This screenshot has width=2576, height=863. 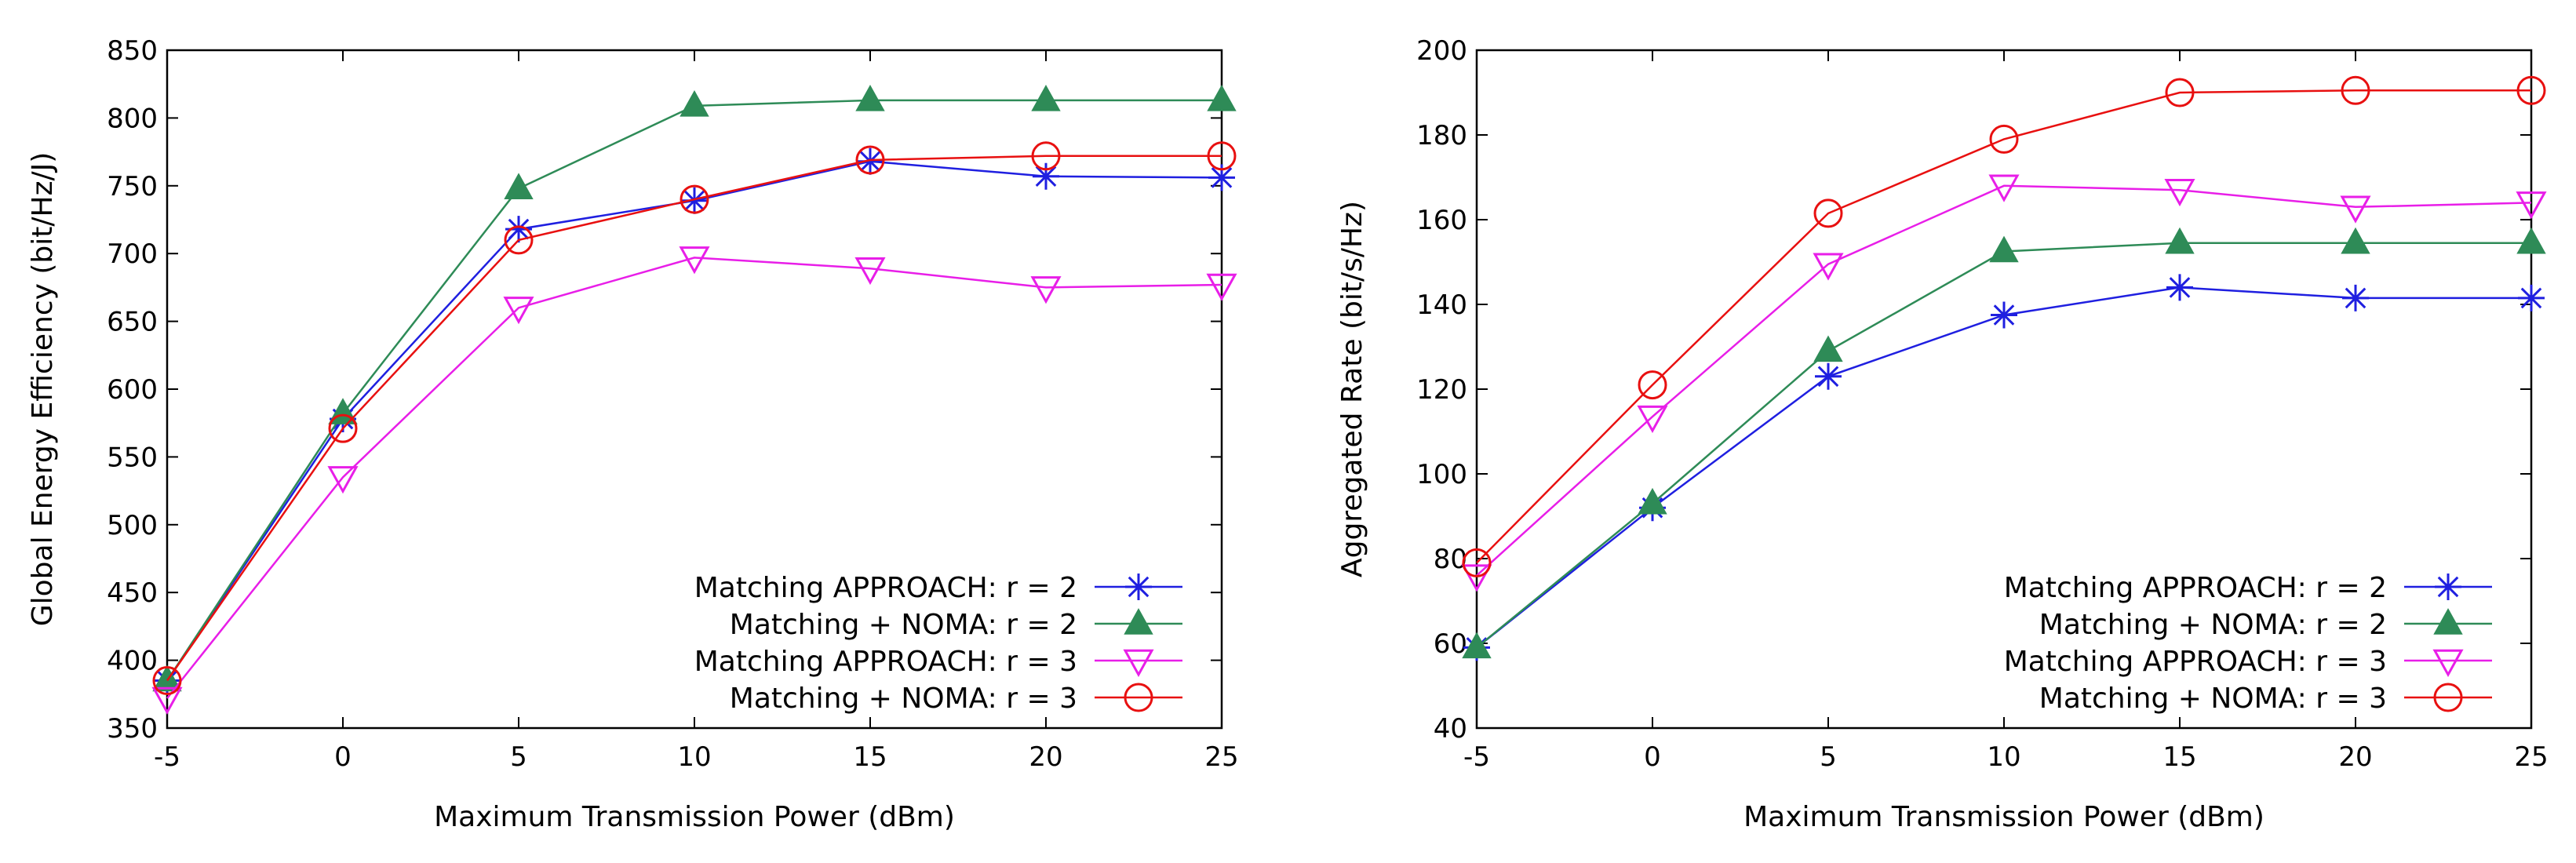 What do you see at coordinates (132, 118) in the screenshot?
I see `y-tick-label: 800` at bounding box center [132, 118].